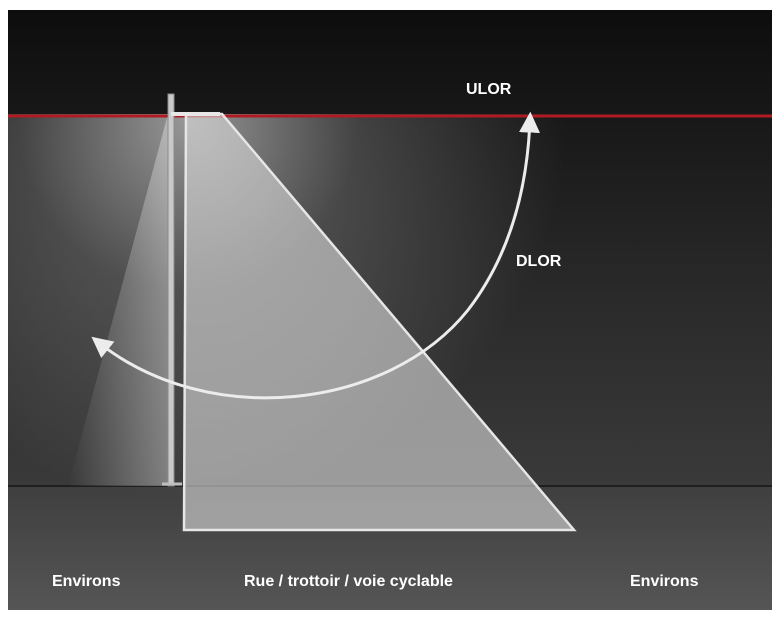  Describe the element at coordinates (489, 89) in the screenshot. I see `ulor-label: ULOR` at that location.